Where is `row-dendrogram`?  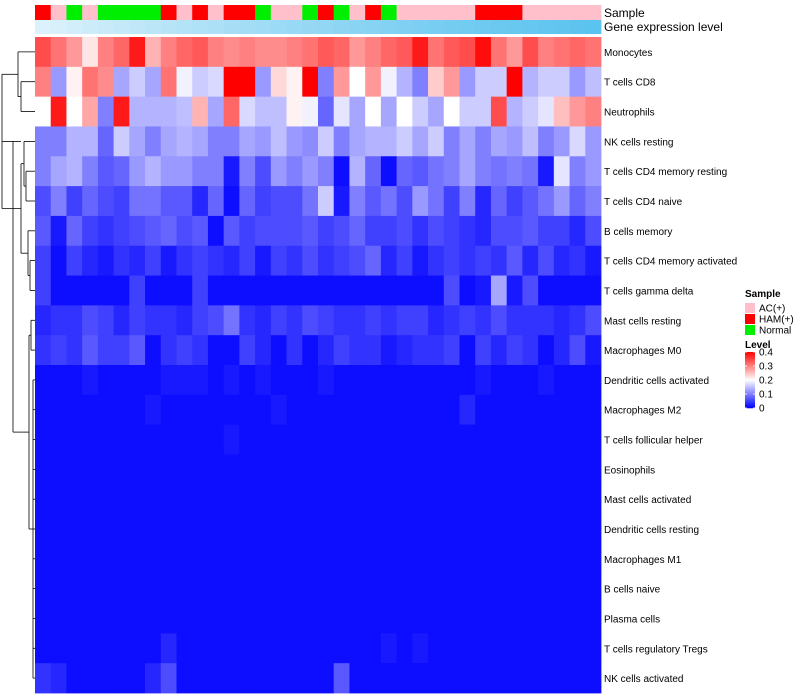
row-dendrogram is located at coordinates (18, 365).